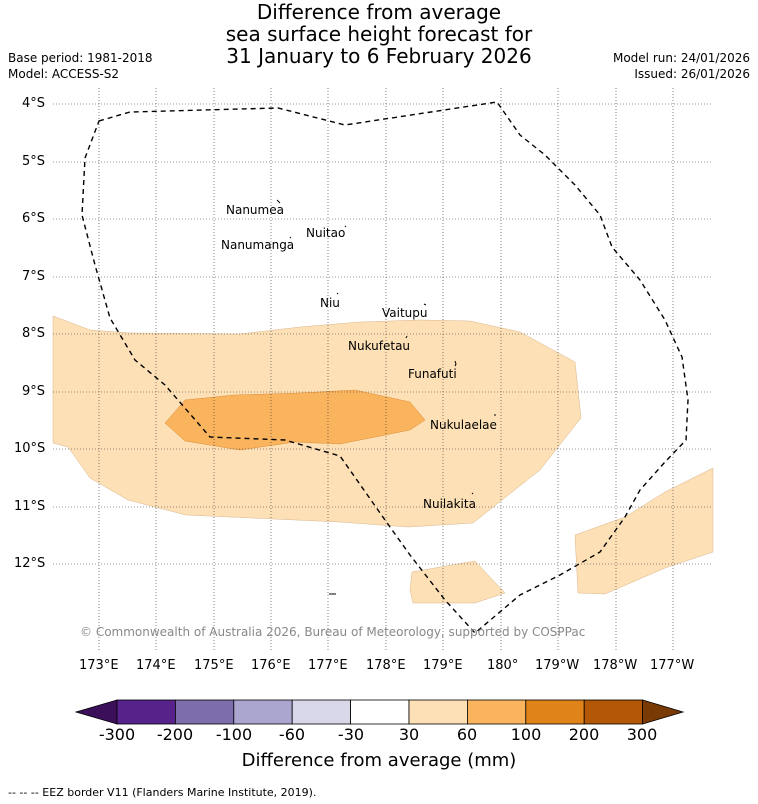 This screenshot has height=804, width=758. What do you see at coordinates (117, 734) in the screenshot?
I see `colorbar-label-m300: -300` at bounding box center [117, 734].